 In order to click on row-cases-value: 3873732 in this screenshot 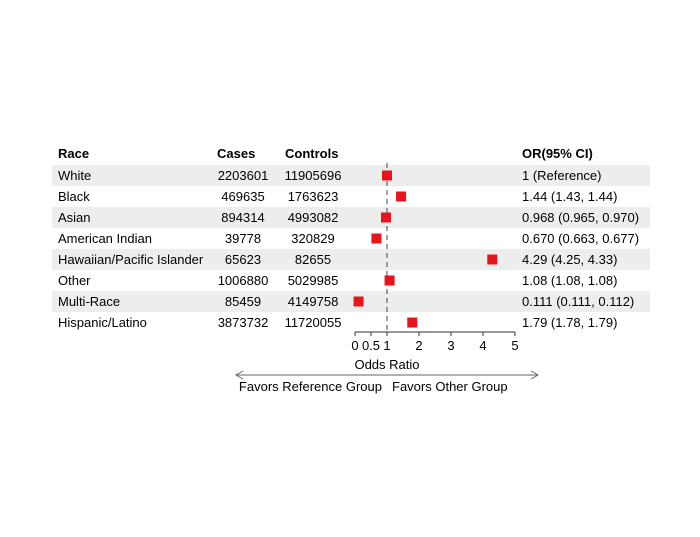, I will do `click(243, 322)`.